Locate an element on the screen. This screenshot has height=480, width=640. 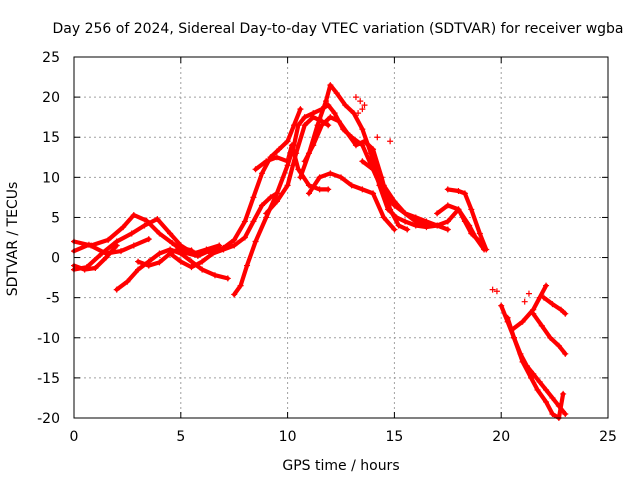
y-tick-label: 5 is located at coordinates (55, 218).